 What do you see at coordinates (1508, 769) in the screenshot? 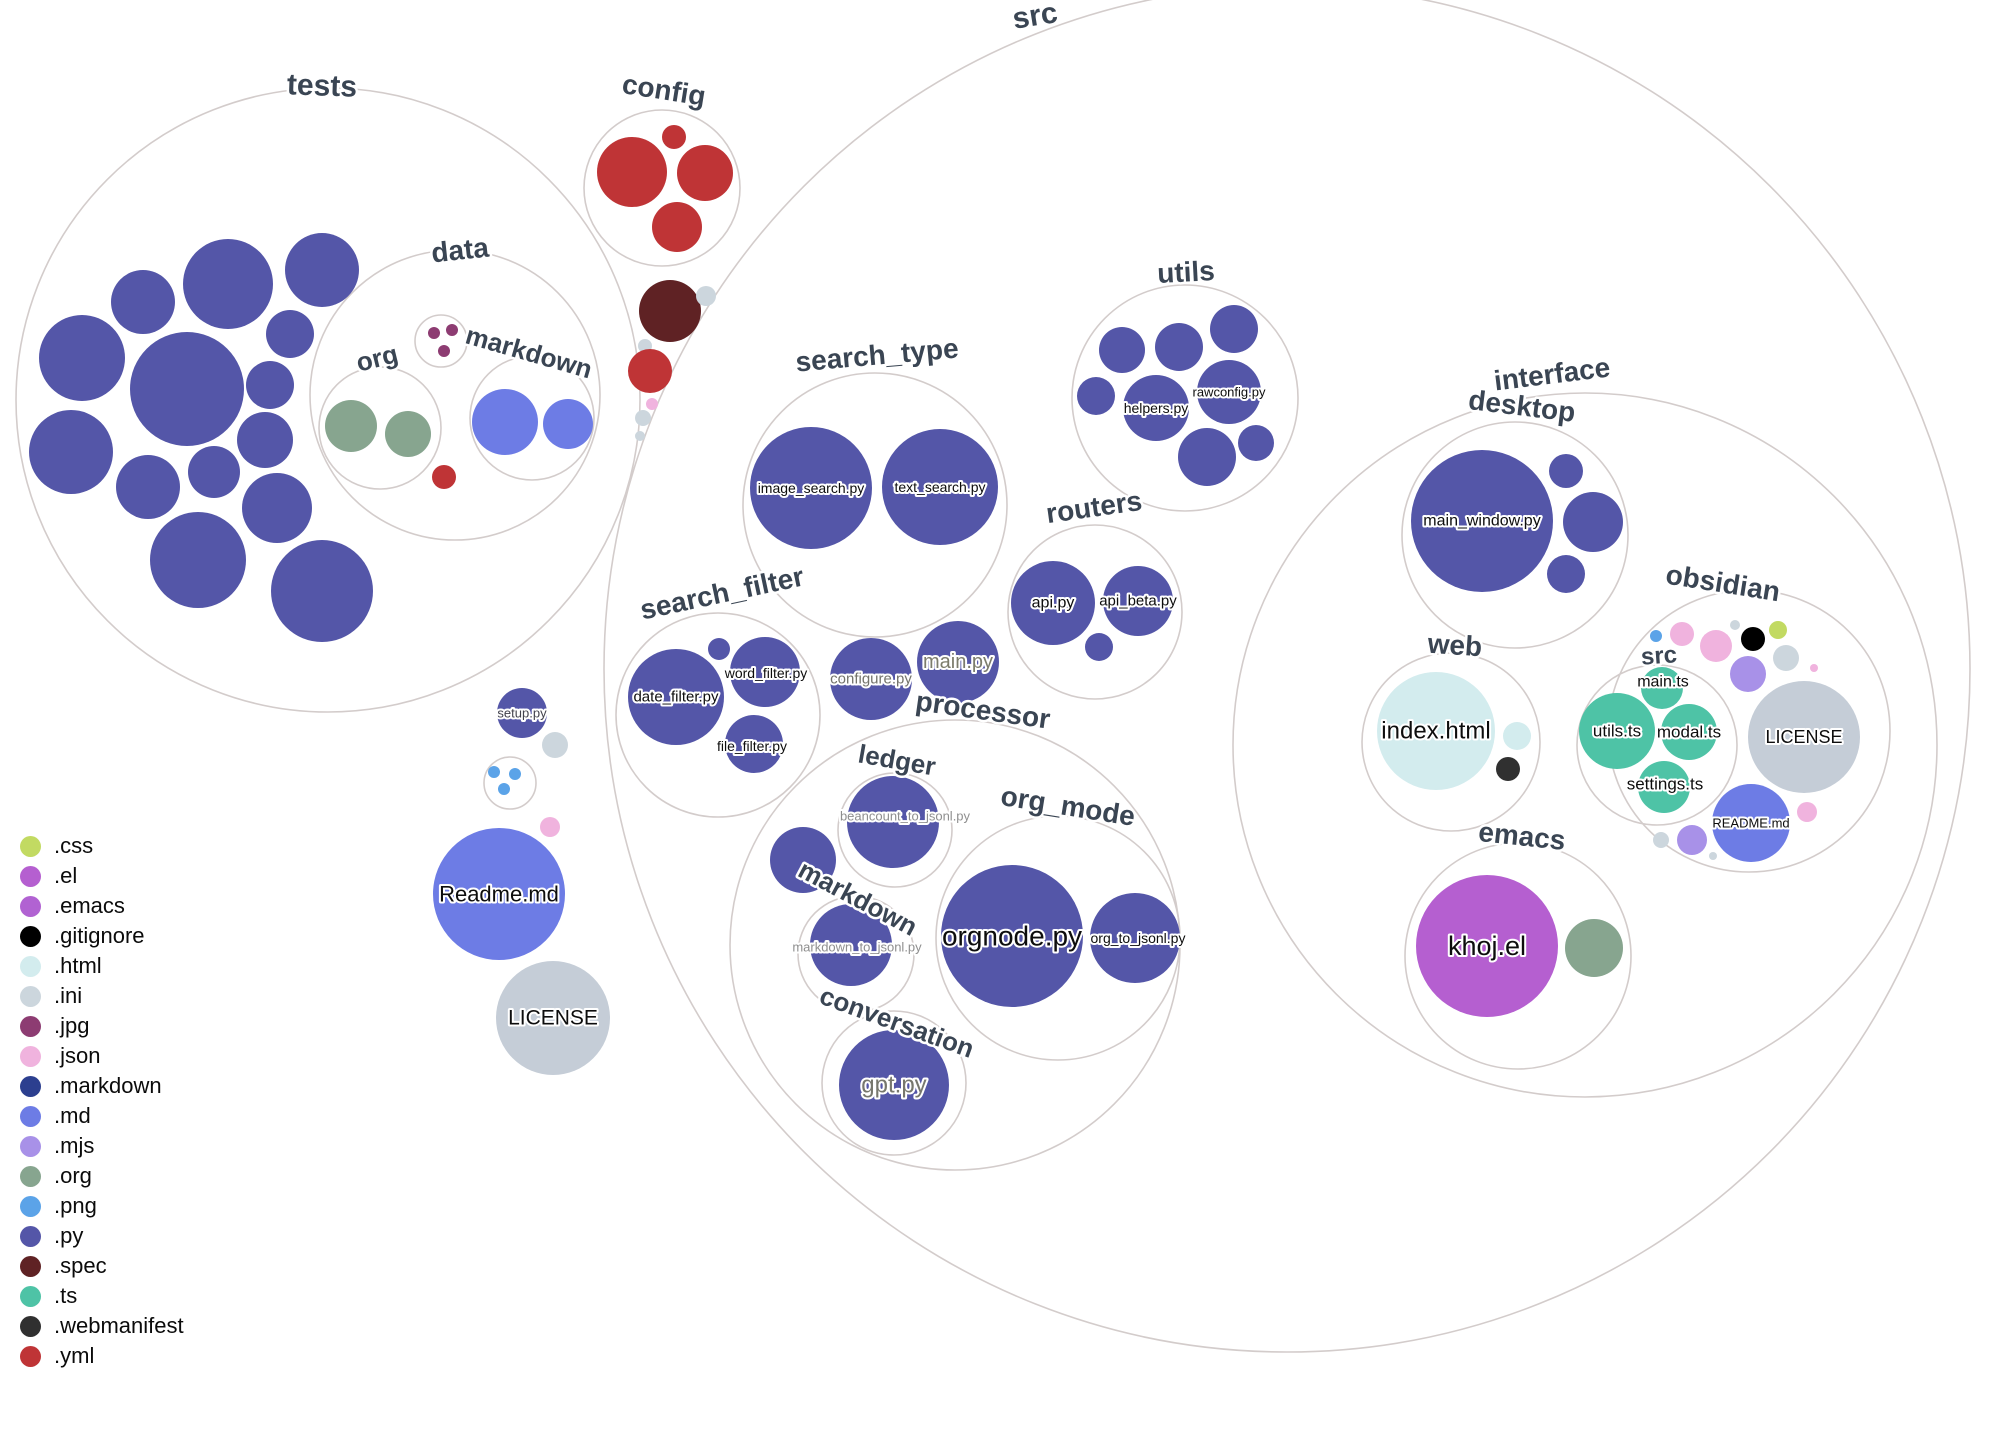
I see `file-circle-web-webmanifest` at bounding box center [1508, 769].